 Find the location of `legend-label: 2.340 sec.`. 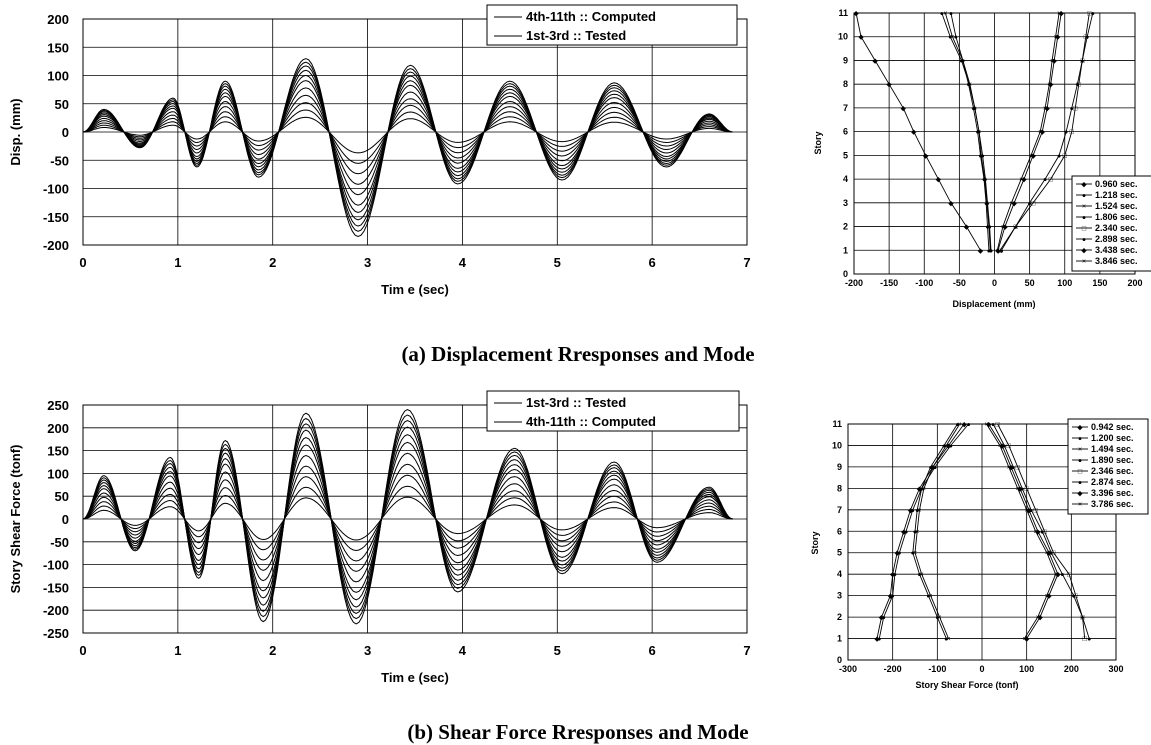

legend-label: 2.340 sec. is located at coordinates (1116, 228).